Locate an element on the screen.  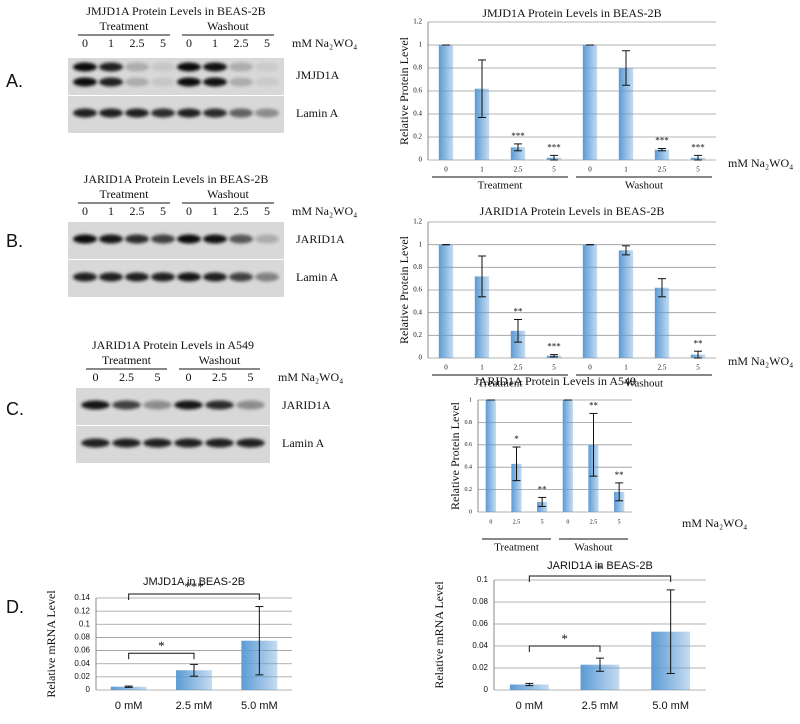
band-label: JMJD1A is located at coordinates (318, 75).